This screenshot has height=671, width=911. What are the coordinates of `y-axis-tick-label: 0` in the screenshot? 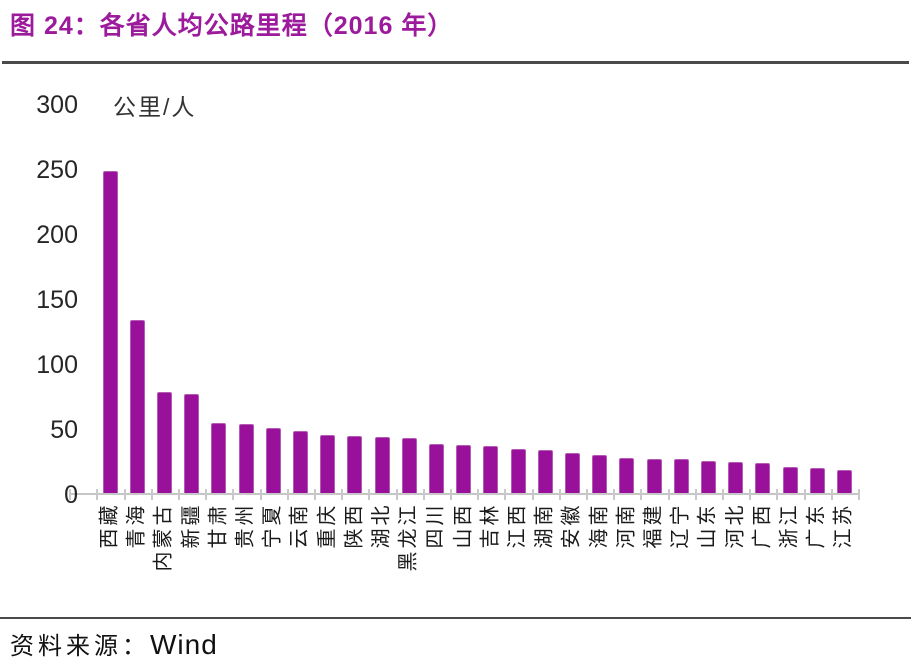 It's located at (39, 495).